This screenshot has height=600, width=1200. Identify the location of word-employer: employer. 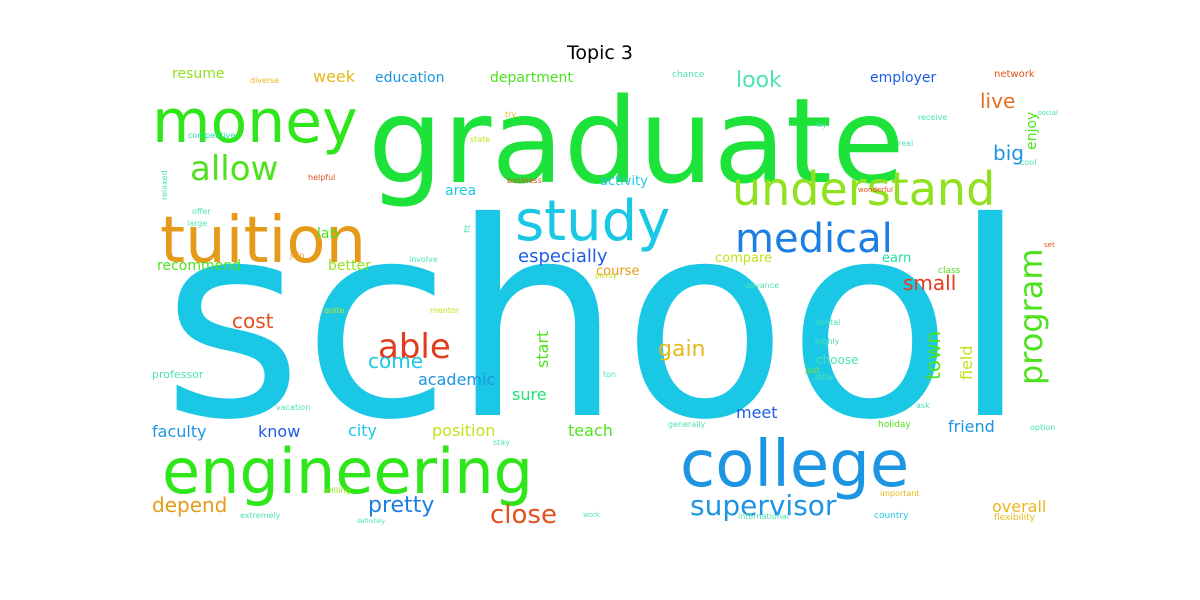
(903, 78).